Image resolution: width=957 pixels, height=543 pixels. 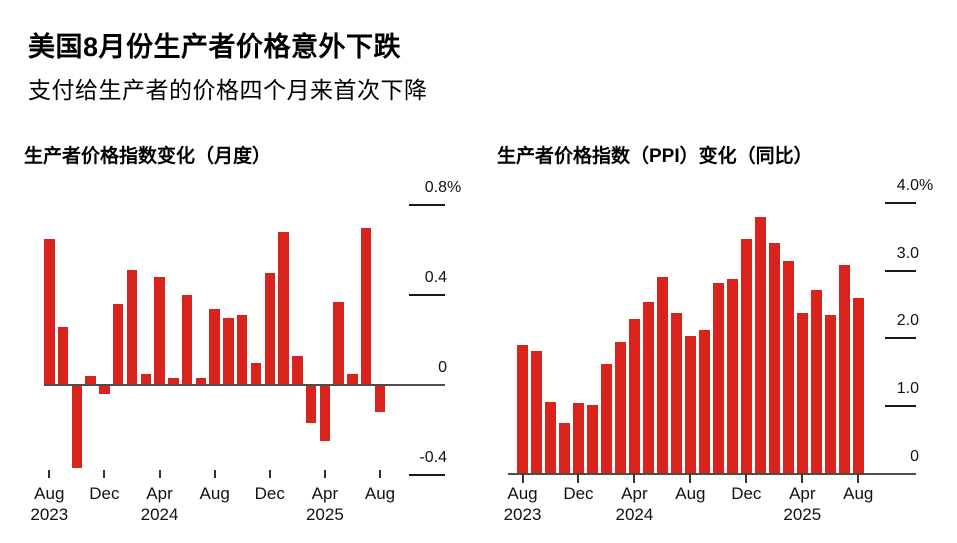 I want to click on ytick-value: 4.0, so click(x=907, y=185).